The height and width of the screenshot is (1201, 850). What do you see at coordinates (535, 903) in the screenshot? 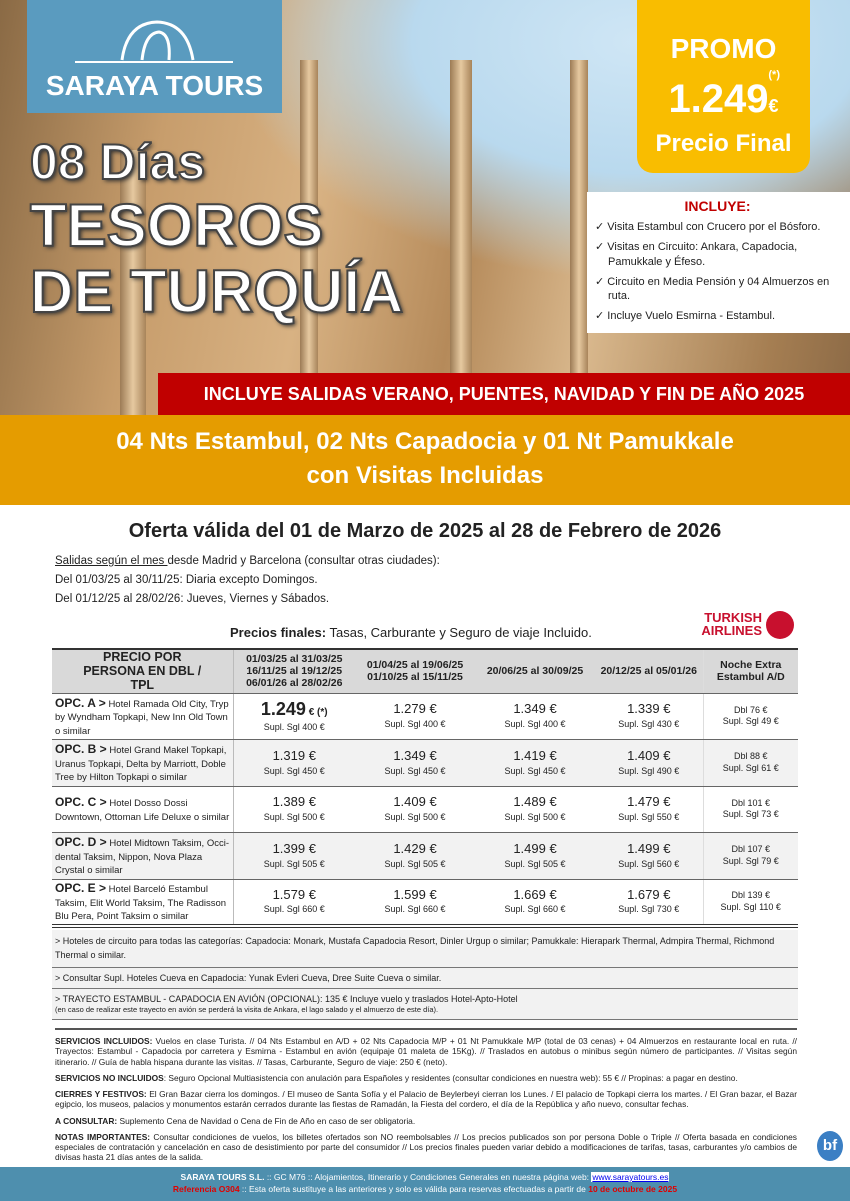
I see `price-cell: 1.669 € Supl. Sgl 660 €` at bounding box center [535, 903].